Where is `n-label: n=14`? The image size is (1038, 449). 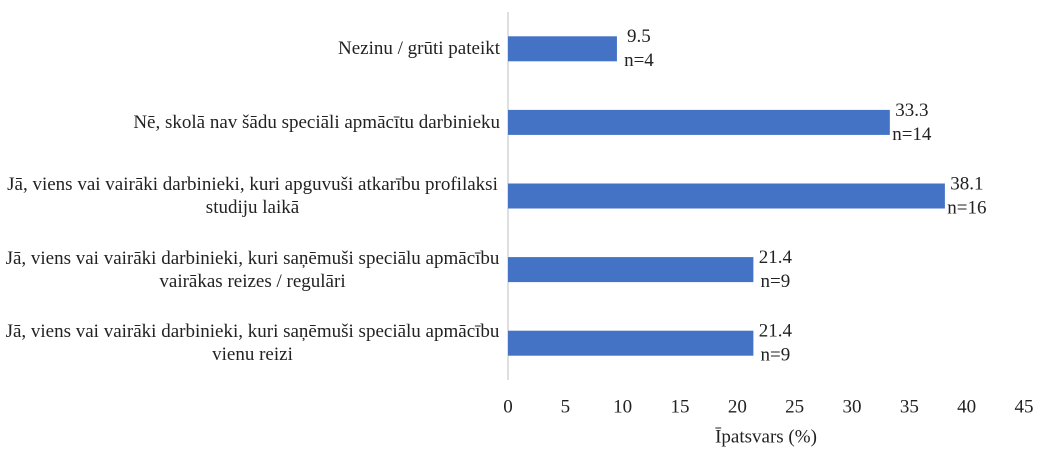 n-label: n=14 is located at coordinates (912, 134).